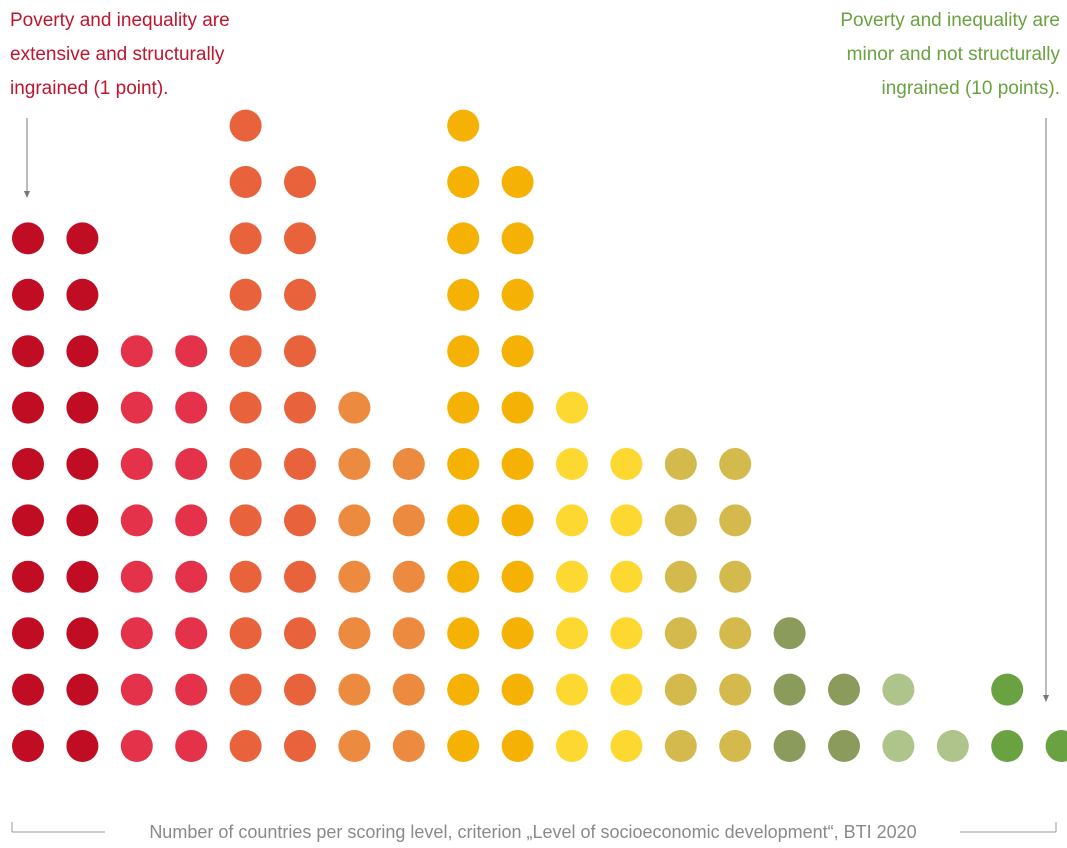  Describe the element at coordinates (971, 88) in the screenshot. I see `annotation-right-line-3: ingrained (10 points).` at that location.